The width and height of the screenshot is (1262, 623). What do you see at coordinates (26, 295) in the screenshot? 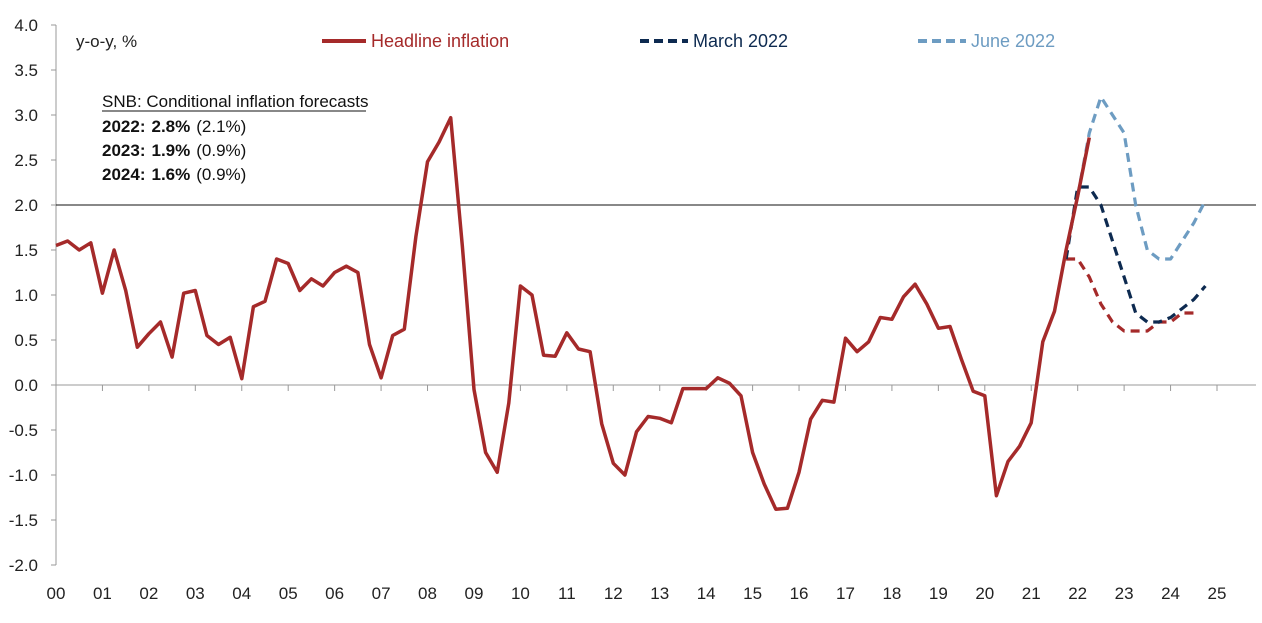
I see `y-tick-label: 1.0` at bounding box center [26, 295].